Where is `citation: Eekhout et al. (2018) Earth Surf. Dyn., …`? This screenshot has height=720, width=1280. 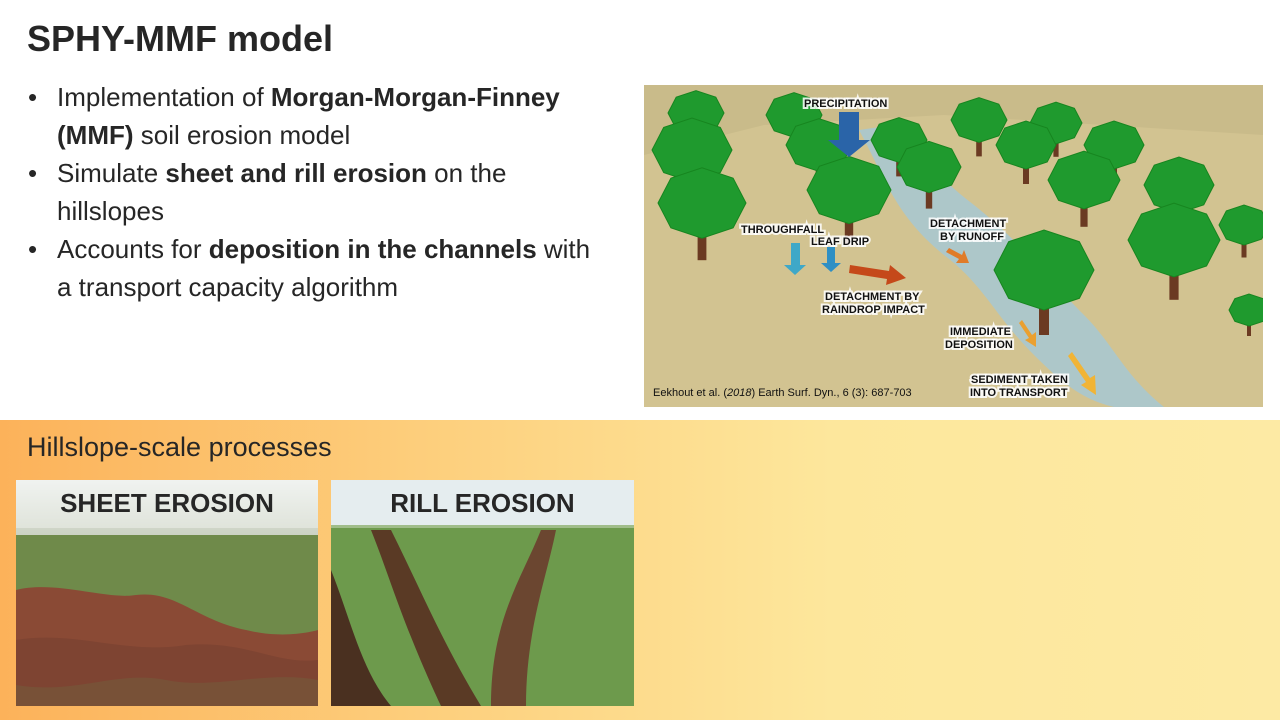
citation: Eekhout et al. (2018) Earth Surf. Dyn., … is located at coordinates (782, 393).